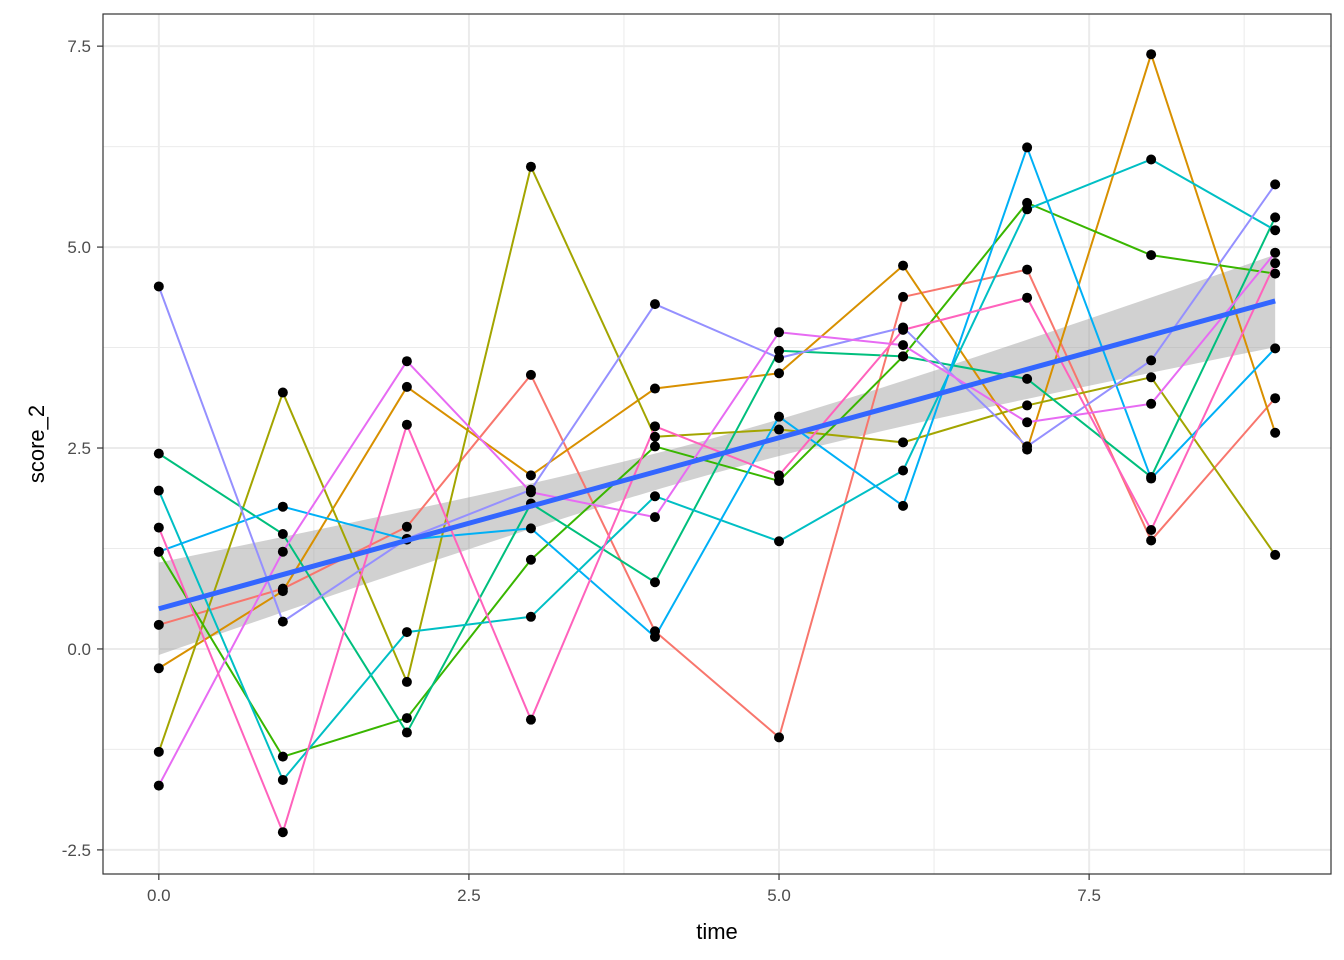  What do you see at coordinates (76, 850) in the screenshot?
I see `y-tick-label: -2.5` at bounding box center [76, 850].